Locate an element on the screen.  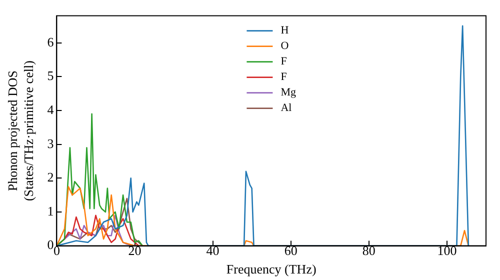
y-tick-label: 2 is located at coordinates (50, 177).